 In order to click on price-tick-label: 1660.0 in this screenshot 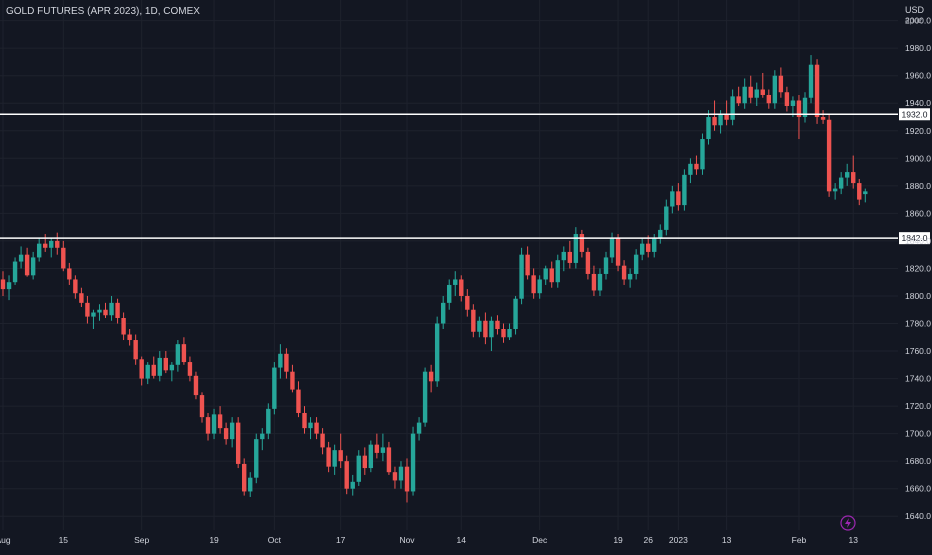, I will do `click(918, 489)`.